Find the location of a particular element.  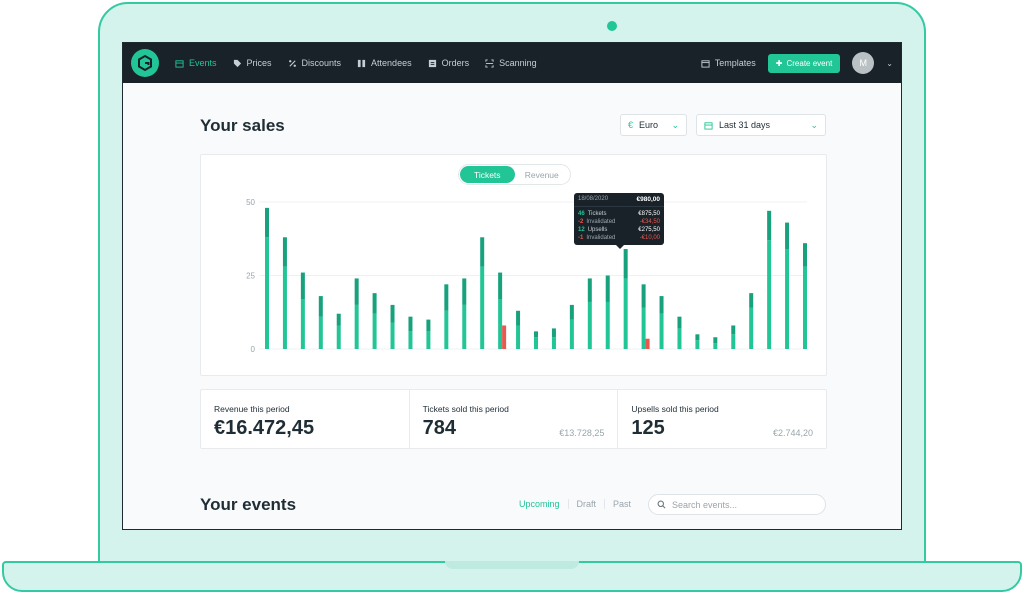

date-range-select: Last 31 days ⌄ is located at coordinates (761, 125).